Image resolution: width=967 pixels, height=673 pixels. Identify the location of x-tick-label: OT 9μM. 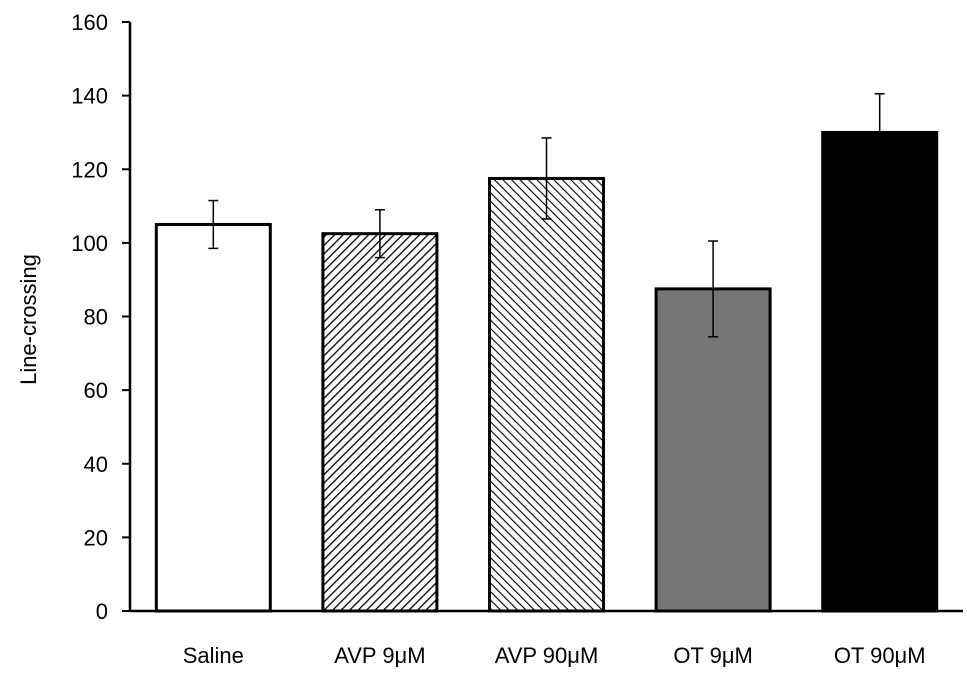
(713, 655).